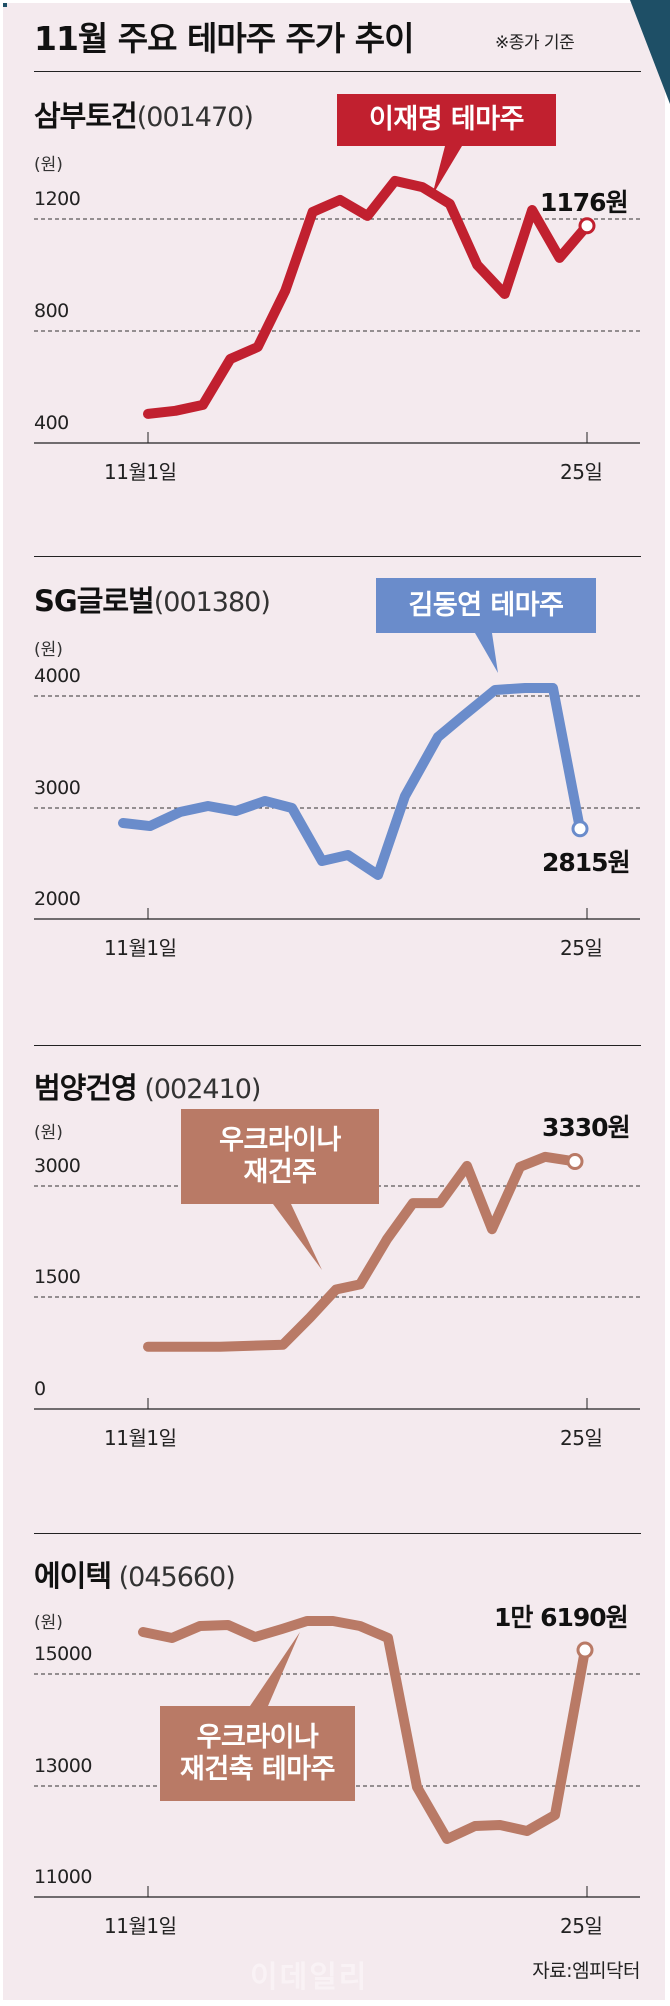 The width and height of the screenshot is (670, 2006). I want to click on stock-code: (001470), so click(195, 117).